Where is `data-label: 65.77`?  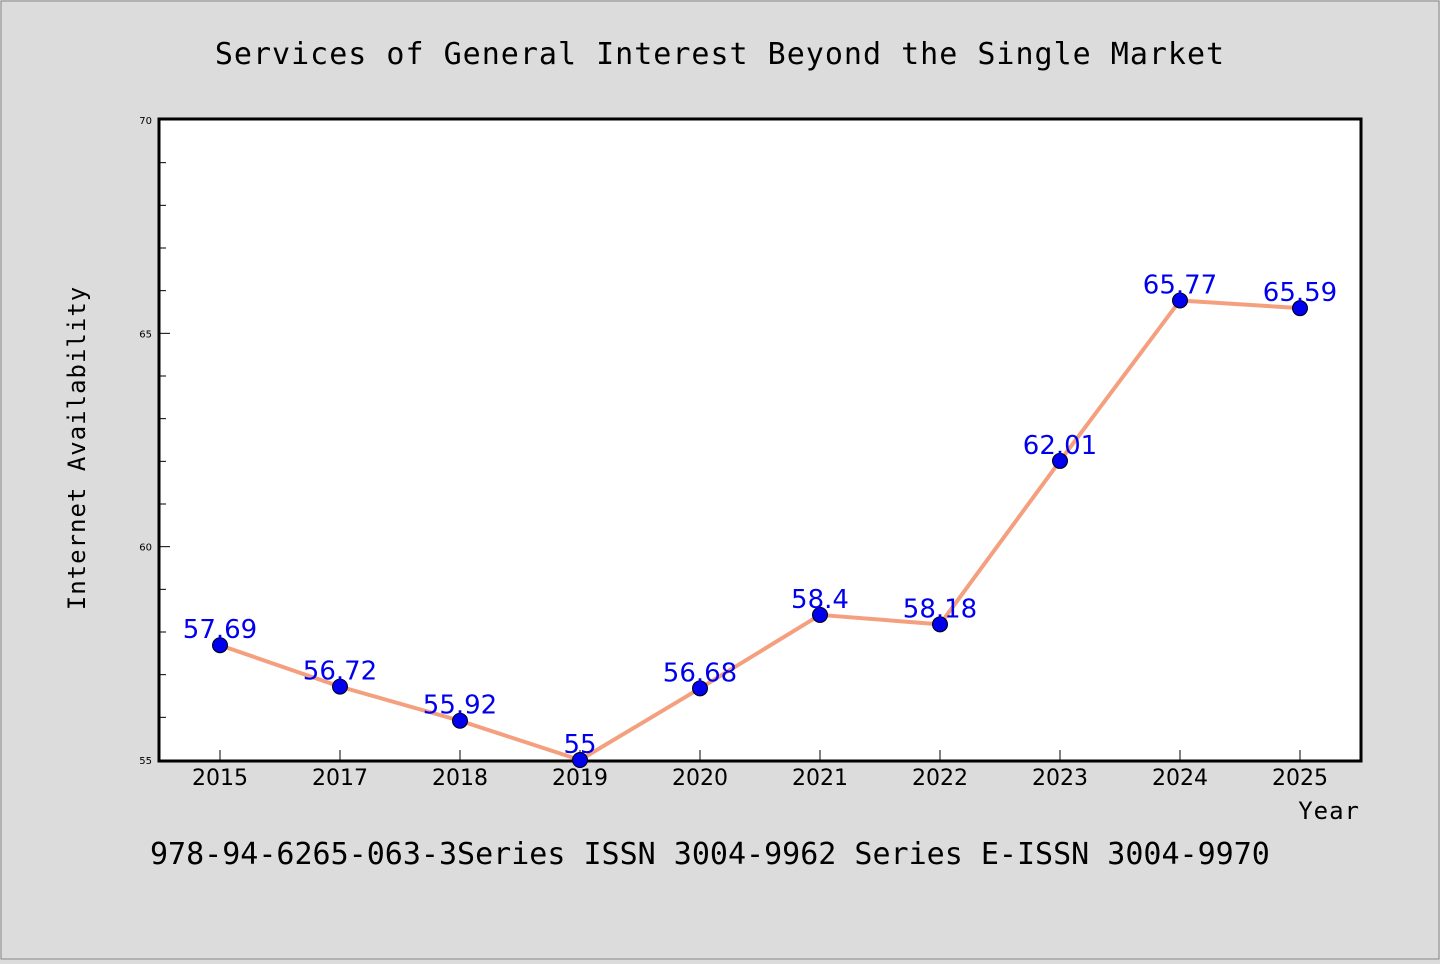
data-label: 65.77 is located at coordinates (1180, 285).